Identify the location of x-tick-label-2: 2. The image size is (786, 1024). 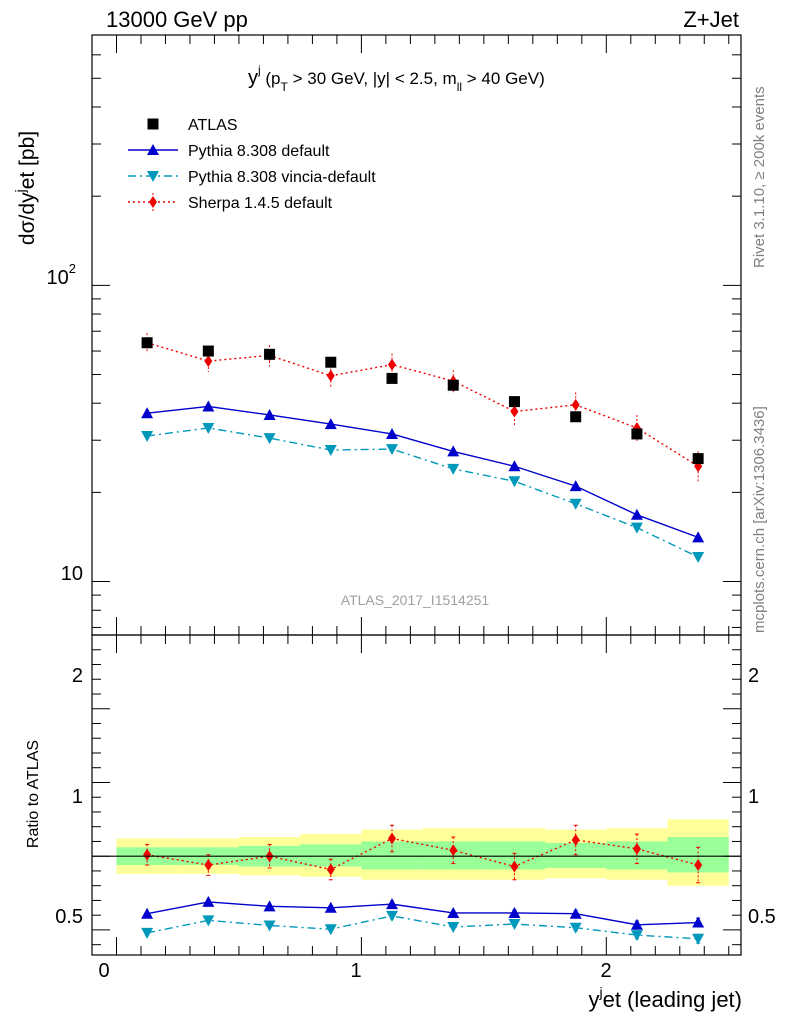
(605, 971).